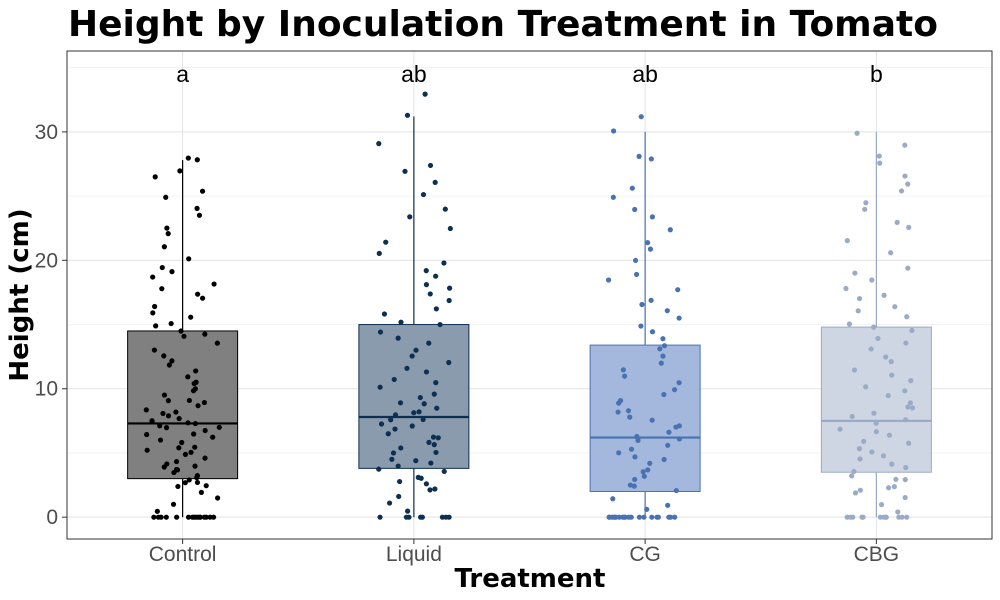 This screenshot has width=1000, height=600. I want to click on y-axis-title: Height (cm), so click(20, 294).